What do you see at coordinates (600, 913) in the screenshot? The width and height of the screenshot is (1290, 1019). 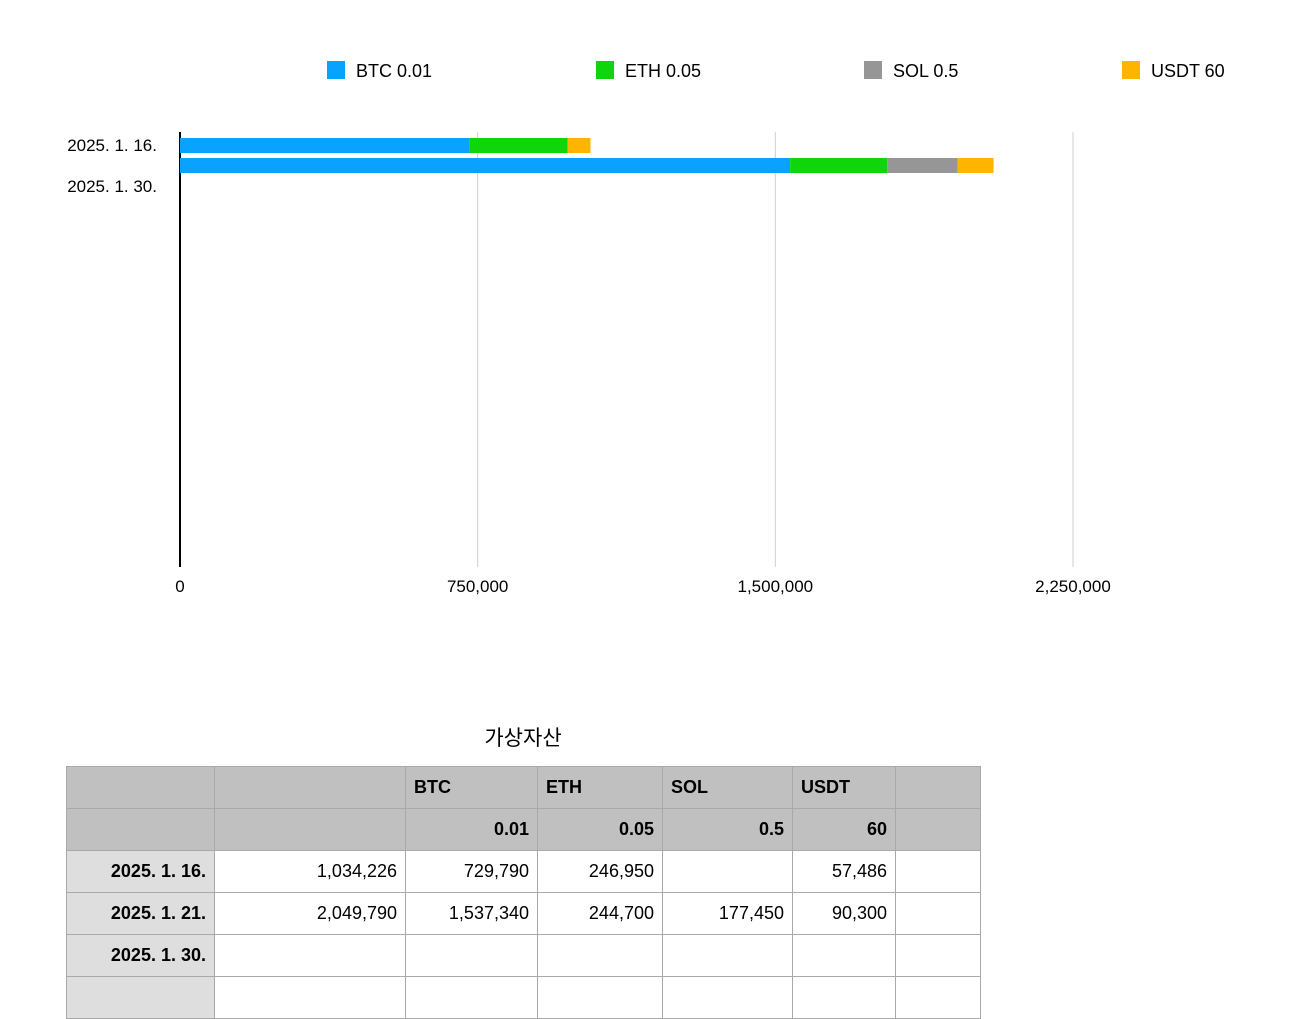 I see `table-cell: 244,700` at bounding box center [600, 913].